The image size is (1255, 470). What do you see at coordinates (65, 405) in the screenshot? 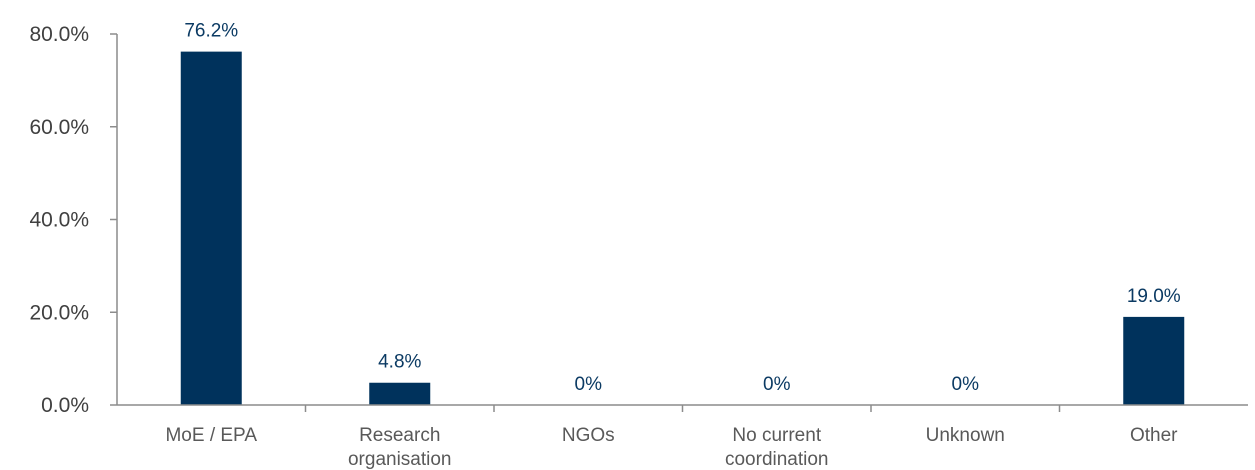
I see `y-tick-label: 0.0%` at bounding box center [65, 405].